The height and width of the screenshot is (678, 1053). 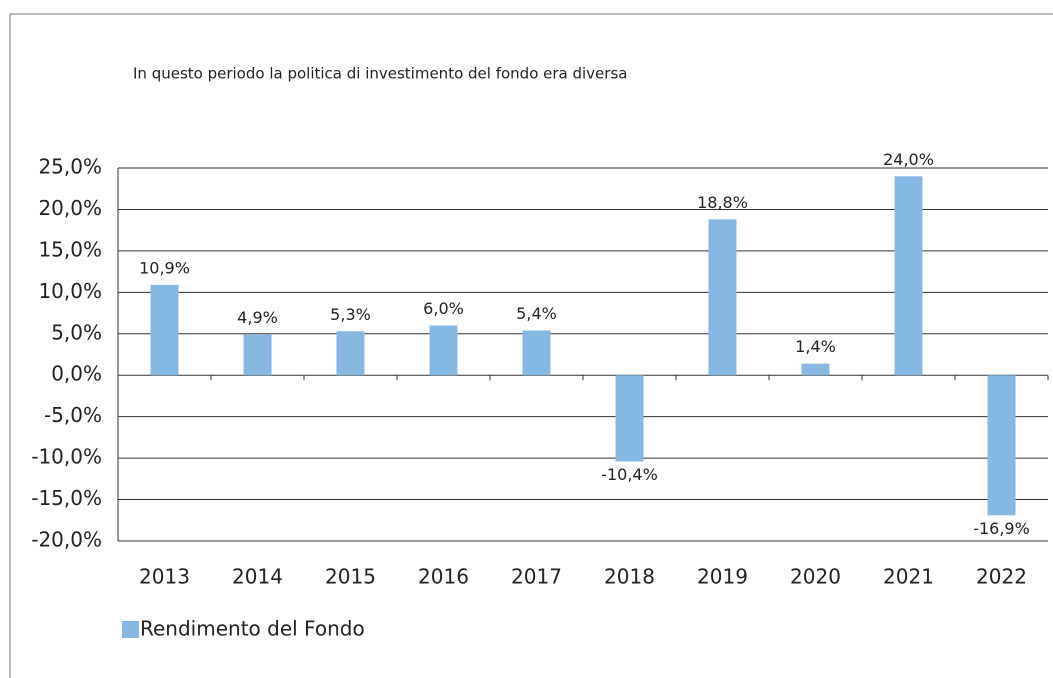 What do you see at coordinates (815, 346) in the screenshot?
I see `value-label: 1,4%` at bounding box center [815, 346].